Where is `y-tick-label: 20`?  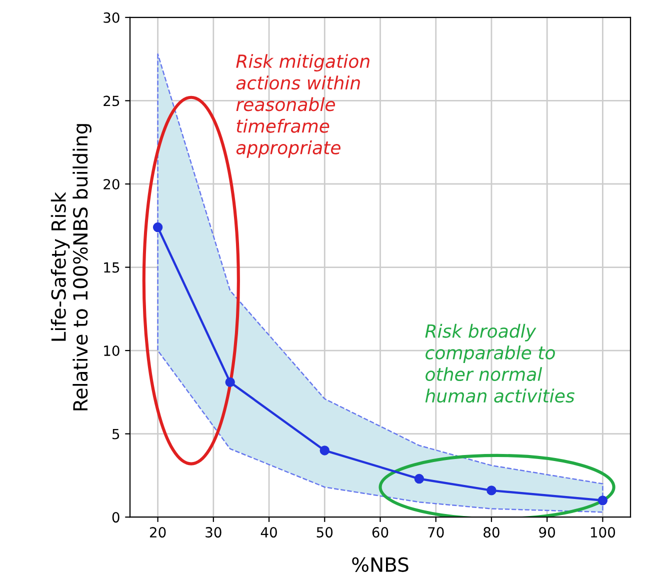 y-tick-label: 20 is located at coordinates (112, 184).